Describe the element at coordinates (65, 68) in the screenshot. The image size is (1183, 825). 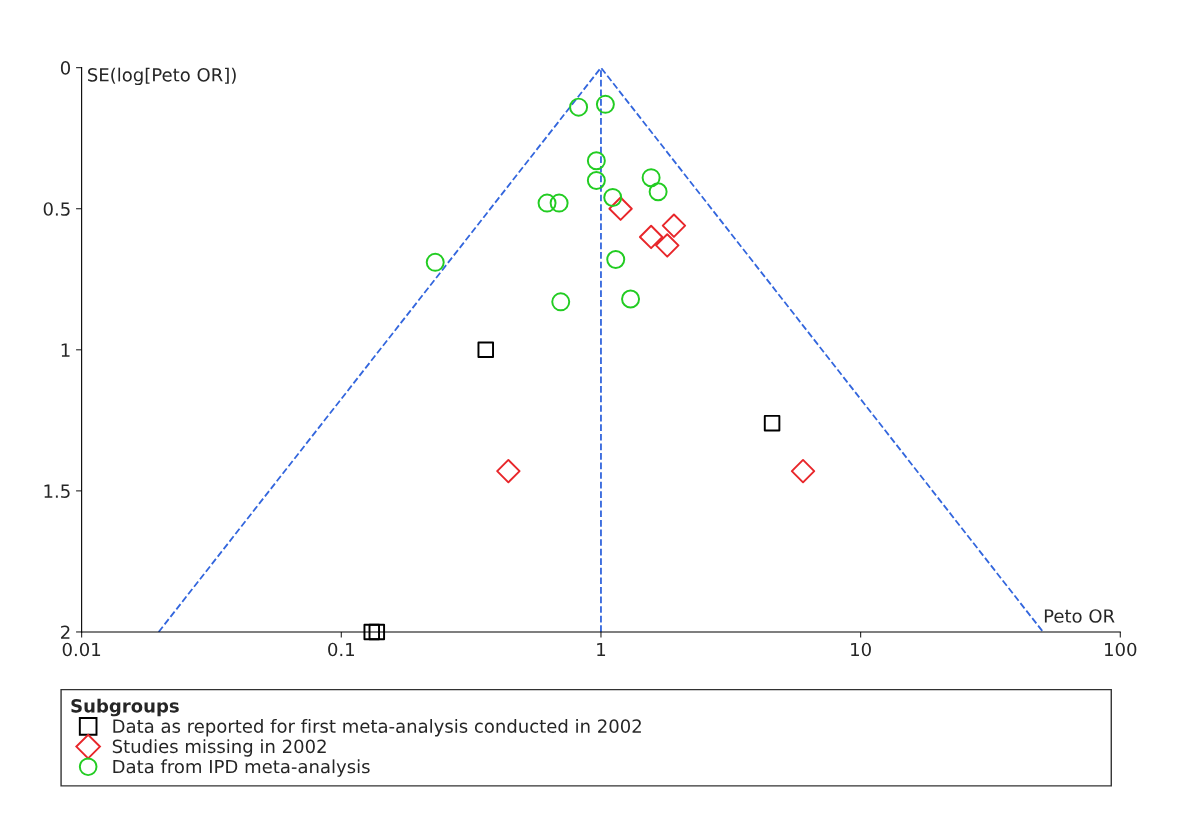
I see `y-tick-label: 0` at that location.